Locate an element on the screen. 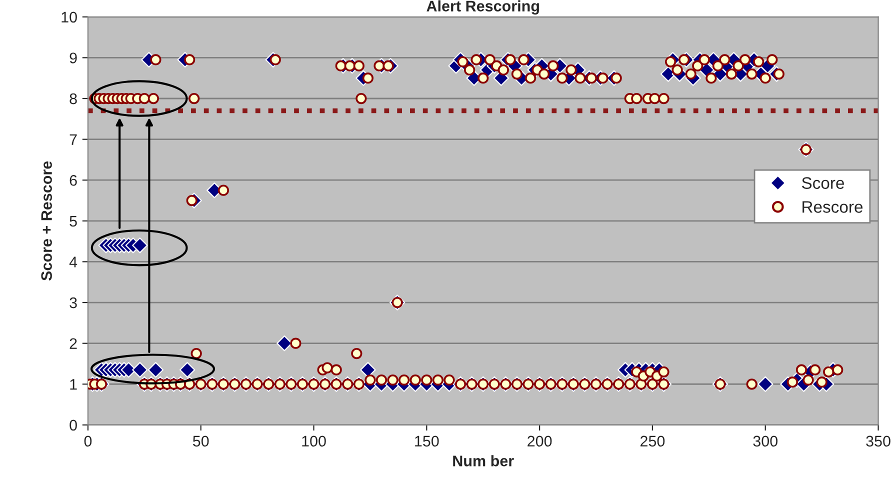  x-tick-label: 200 is located at coordinates (540, 441).